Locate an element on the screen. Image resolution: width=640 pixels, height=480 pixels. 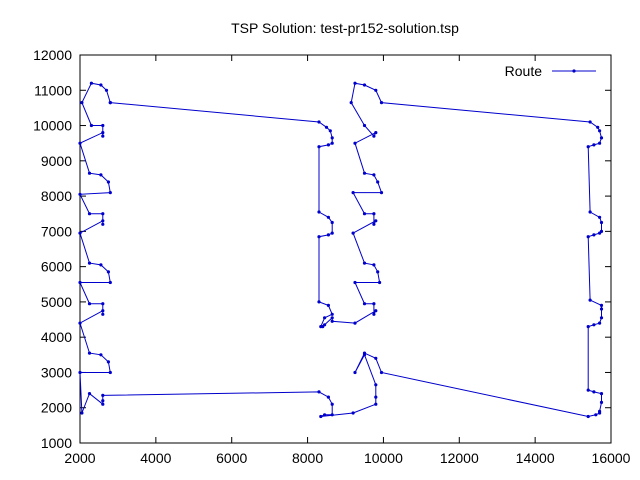
legend: Route is located at coordinates (550, 71).